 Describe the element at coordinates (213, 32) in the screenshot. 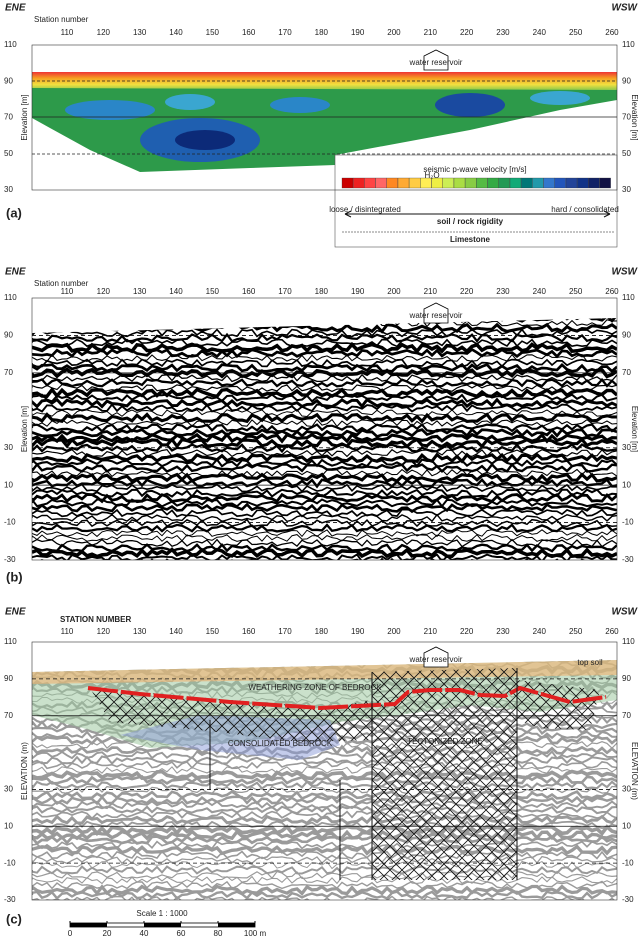

I see `station-label: 150` at that location.